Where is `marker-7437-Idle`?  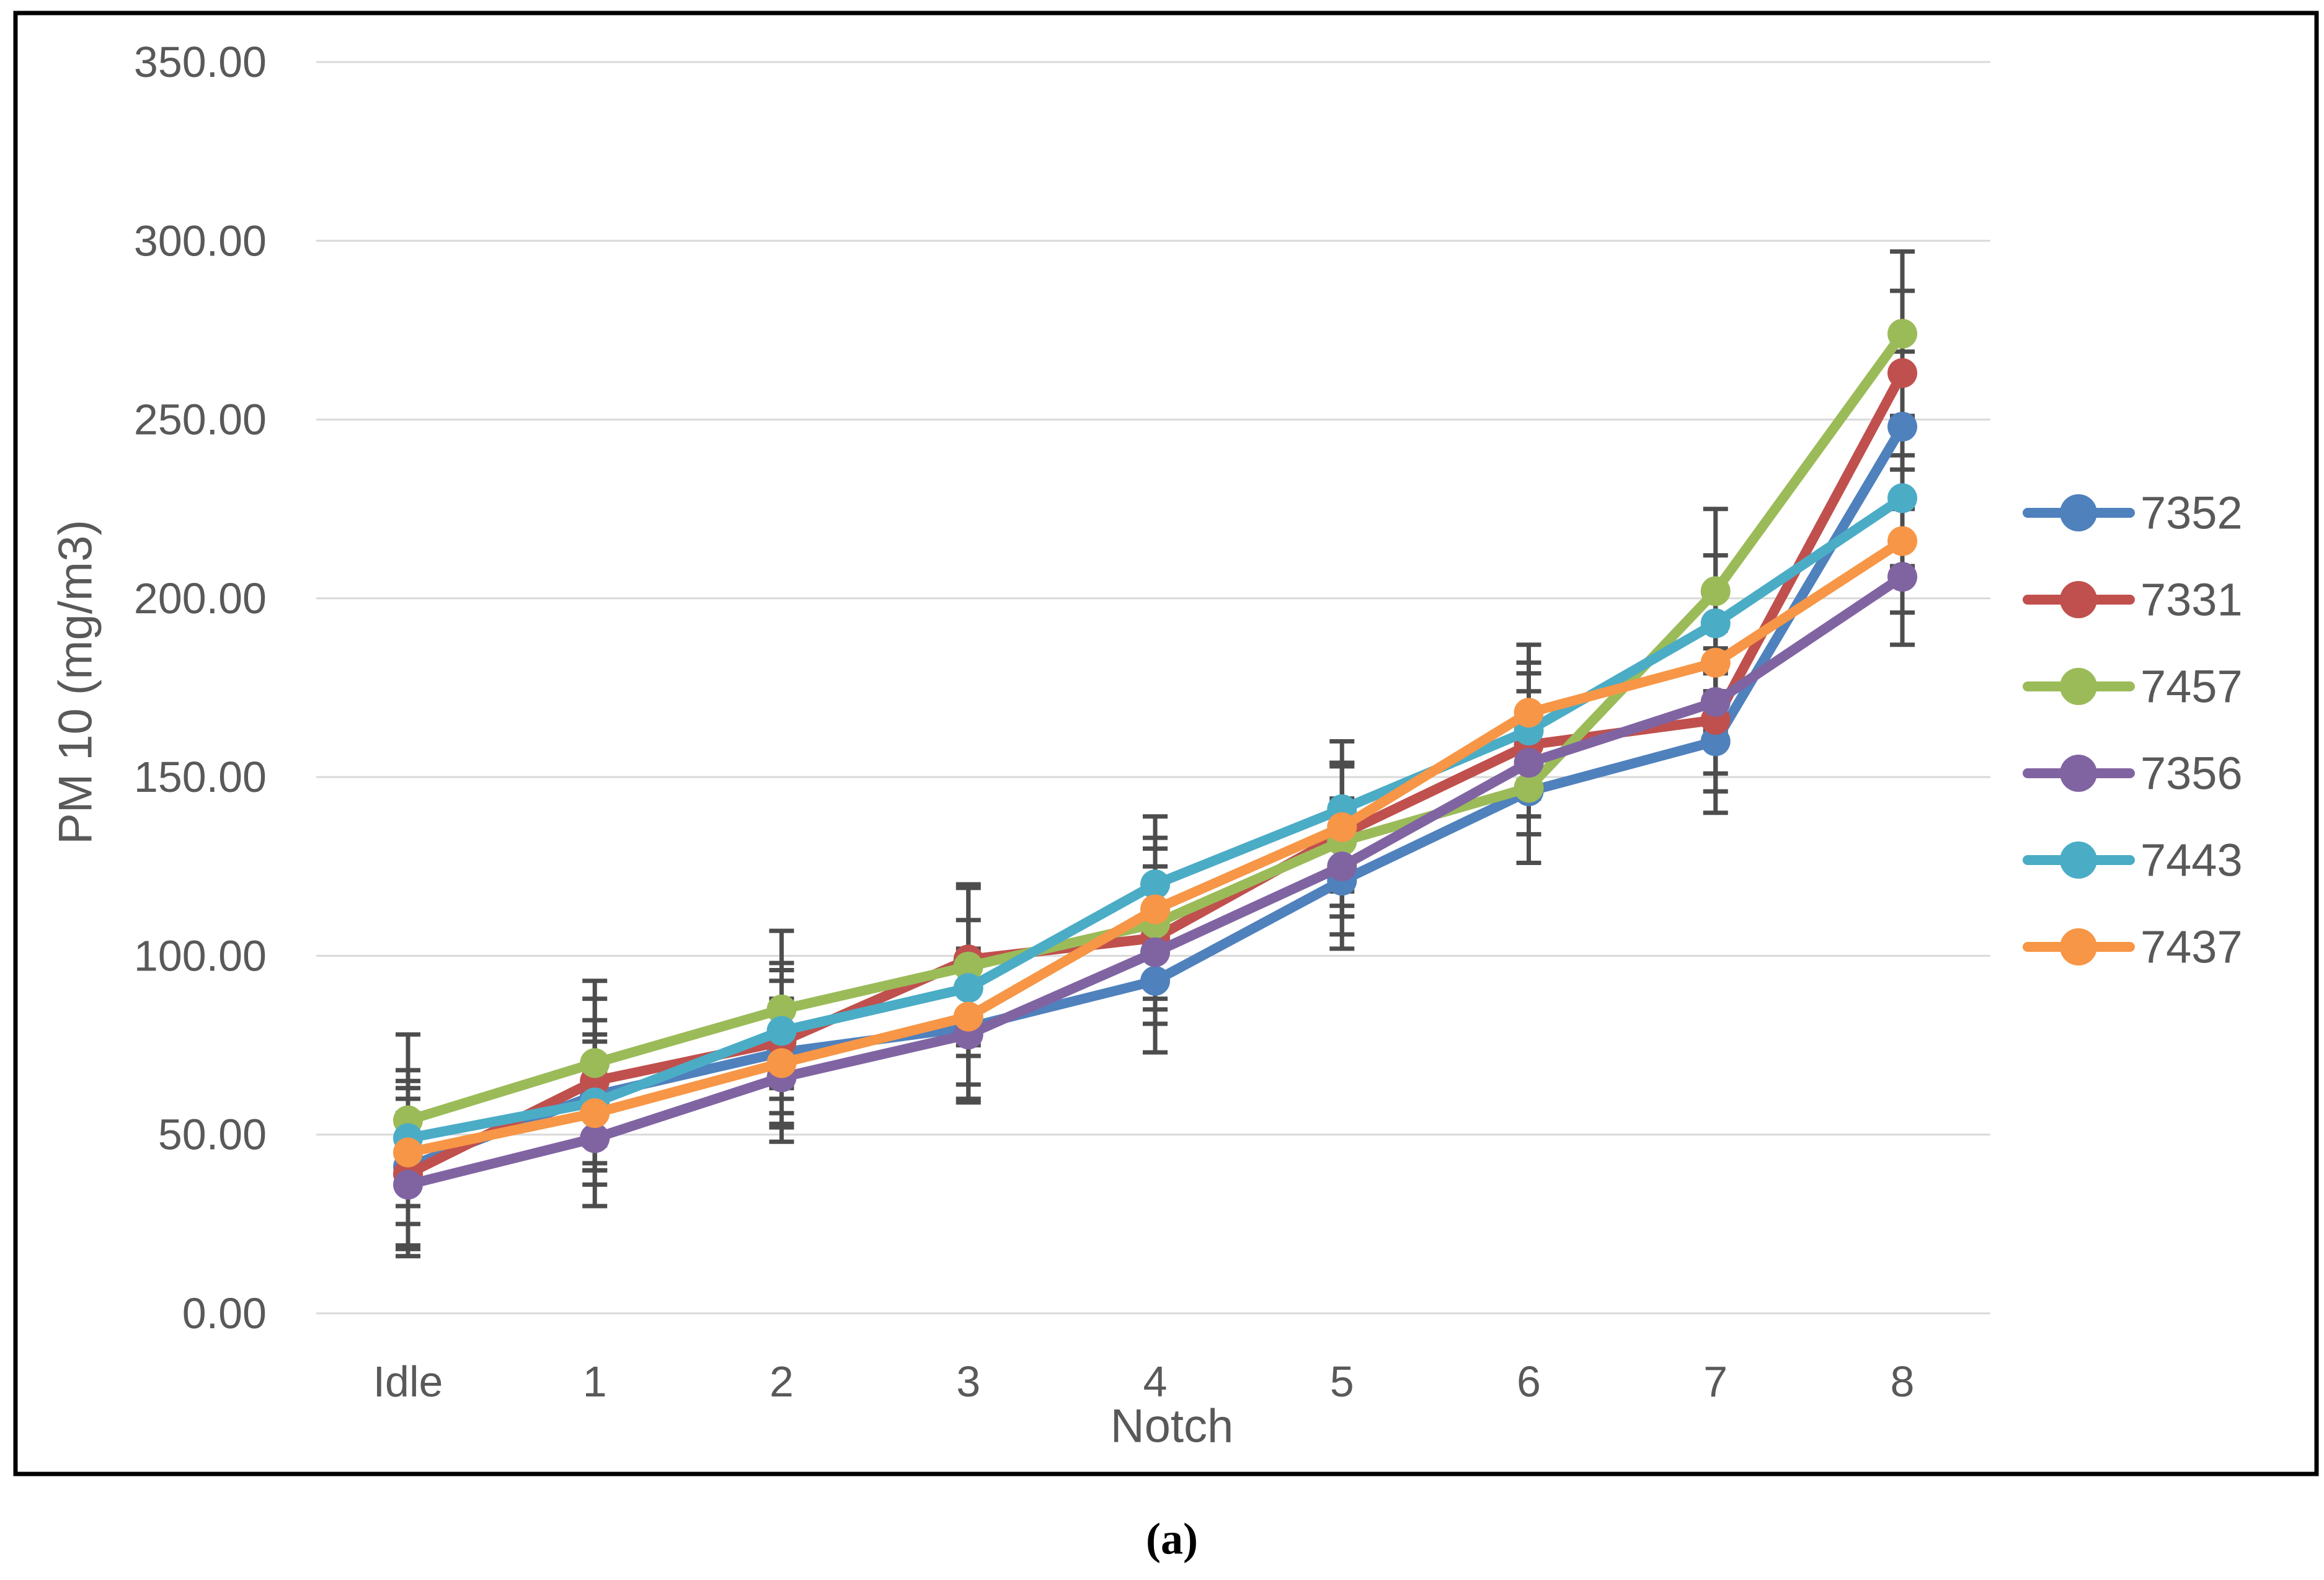 marker-7437-Idle is located at coordinates (408, 1152).